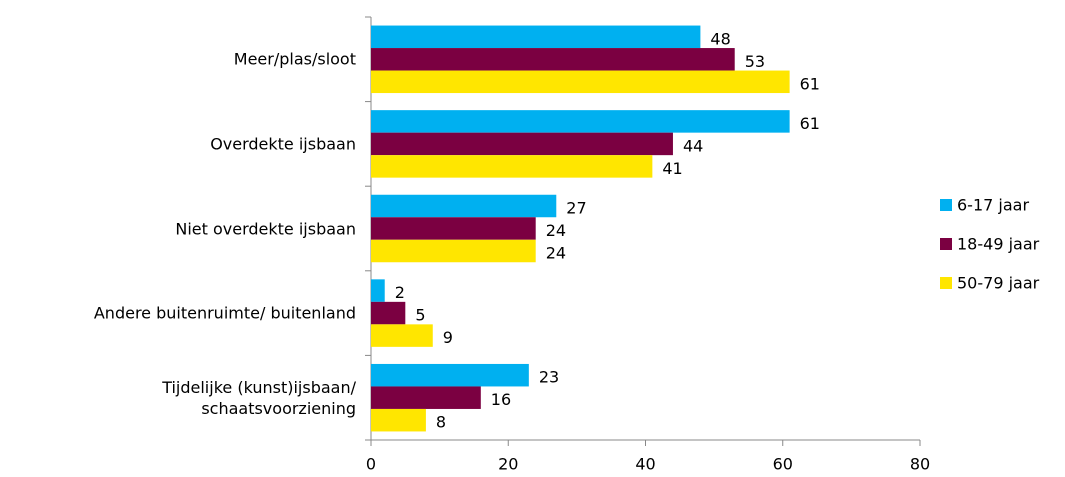  I want to click on value-label: 5, so click(420, 315).